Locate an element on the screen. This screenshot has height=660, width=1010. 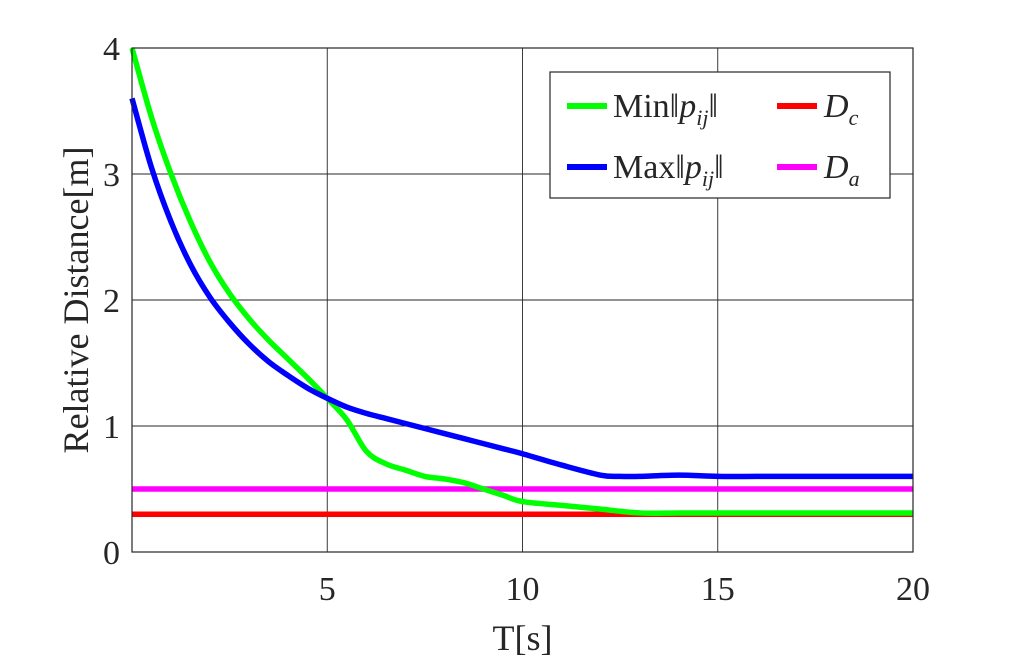
legend-label-da: Da is located at coordinates (841, 170).